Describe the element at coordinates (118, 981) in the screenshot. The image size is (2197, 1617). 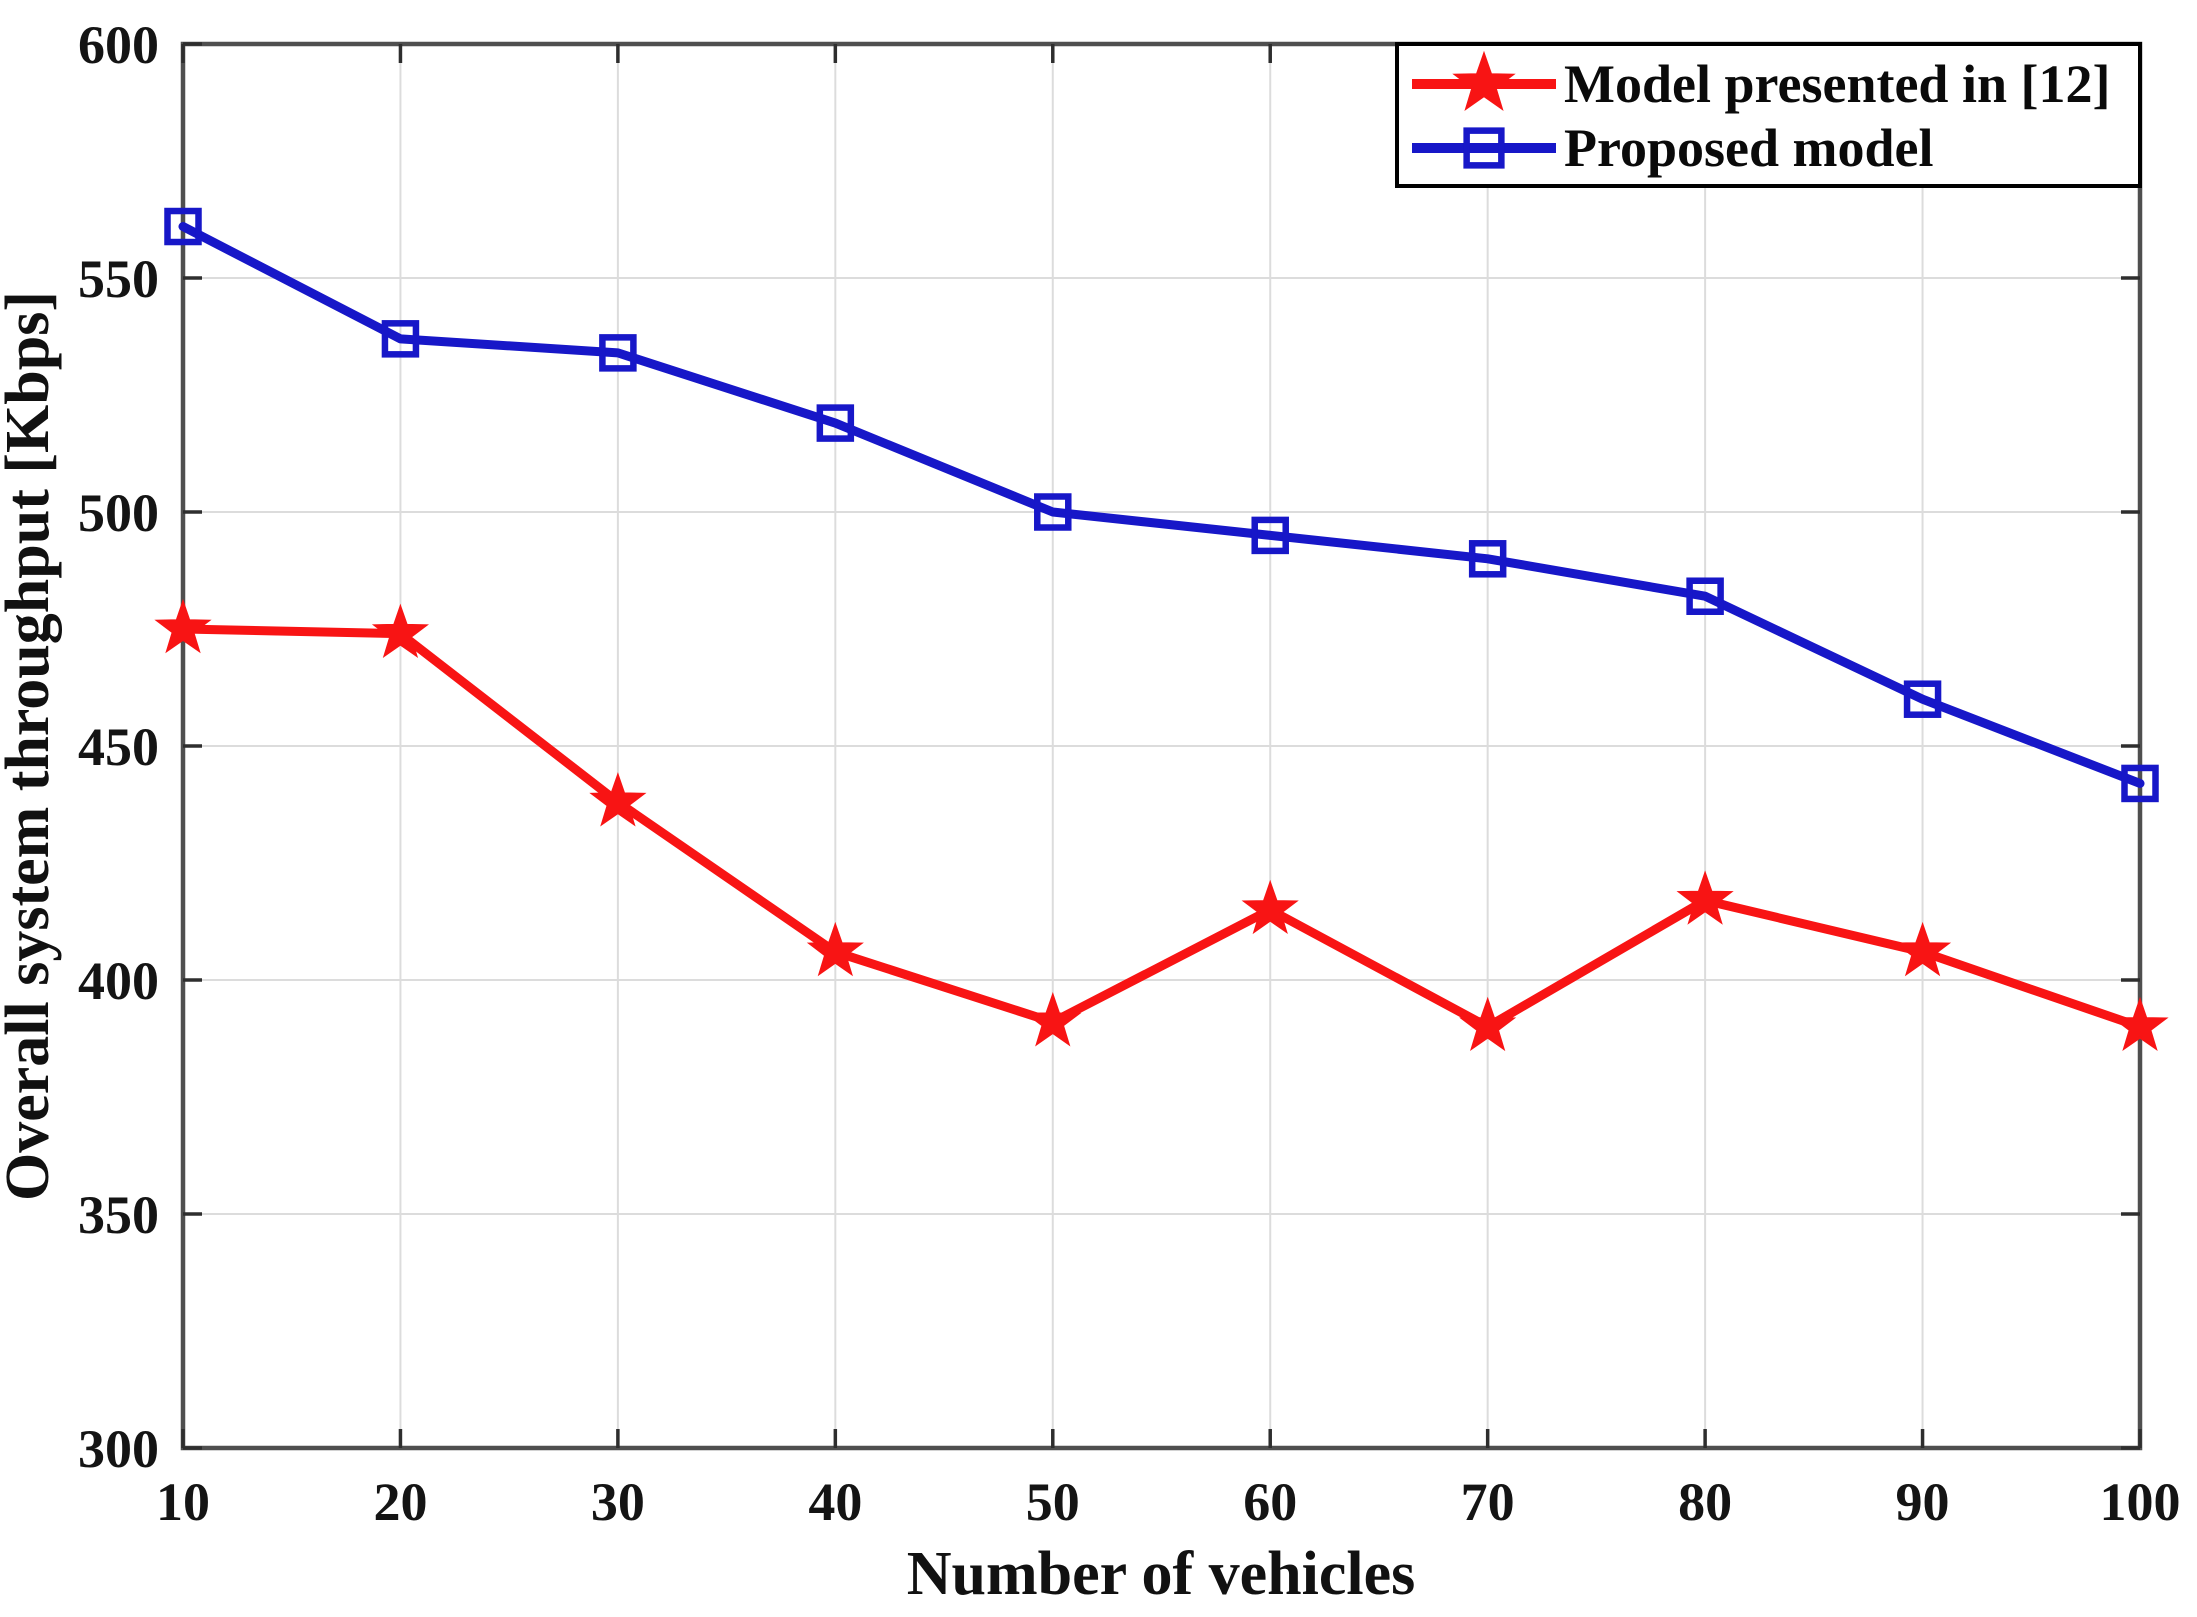
I see `y-tick-label: 400` at that location.